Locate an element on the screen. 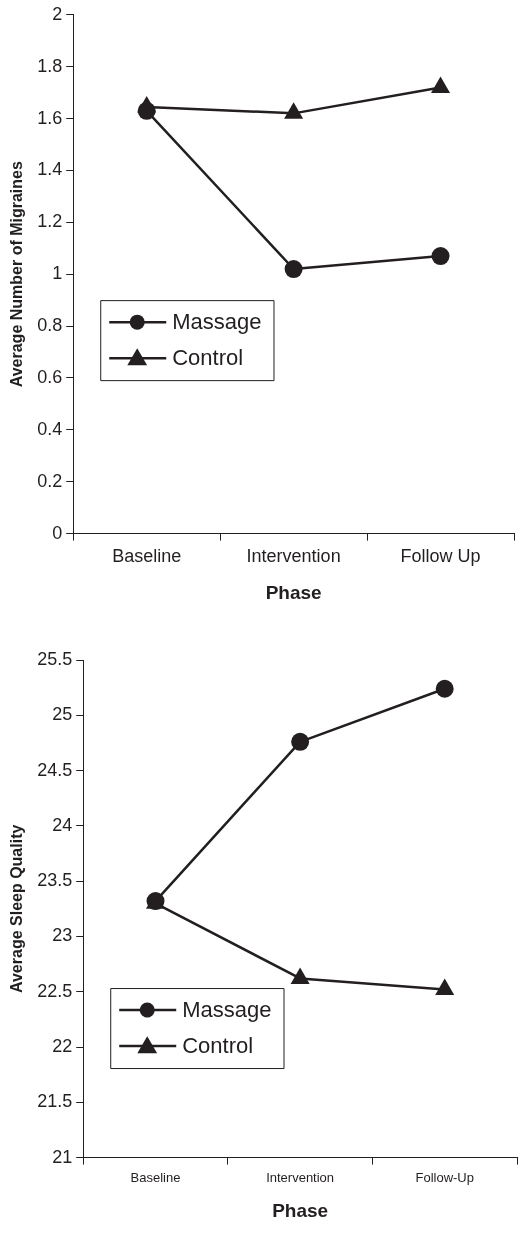 The width and height of the screenshot is (528, 1237). y-tick-label: 24.5 is located at coordinates (55, 769).